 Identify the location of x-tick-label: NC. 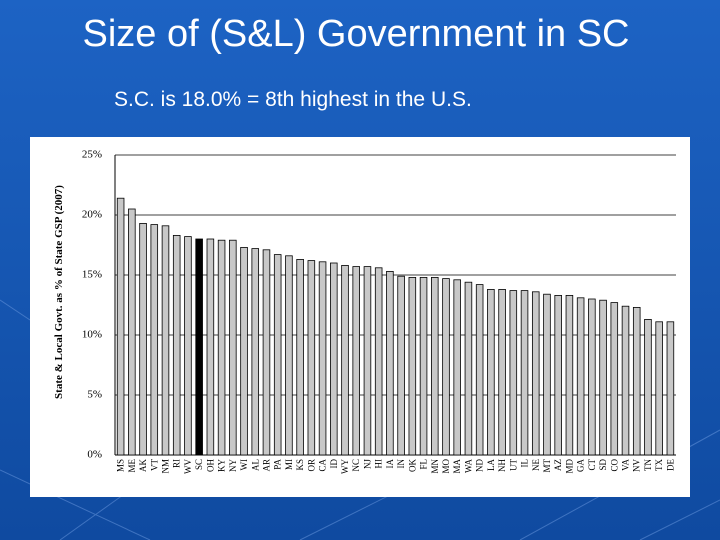
(356, 465).